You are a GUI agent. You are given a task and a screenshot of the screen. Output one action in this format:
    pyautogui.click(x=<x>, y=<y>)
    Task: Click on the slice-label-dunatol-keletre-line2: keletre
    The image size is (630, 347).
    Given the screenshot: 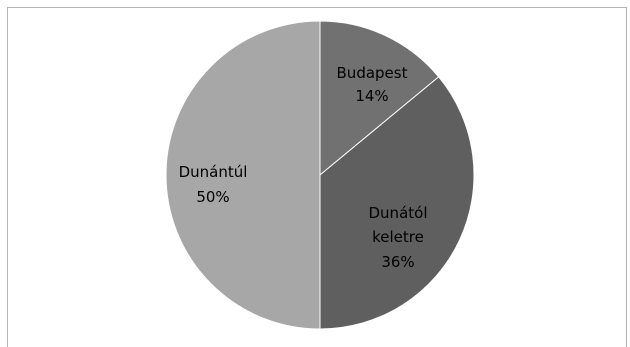 What is the action you would take?
    pyautogui.click(x=398, y=237)
    